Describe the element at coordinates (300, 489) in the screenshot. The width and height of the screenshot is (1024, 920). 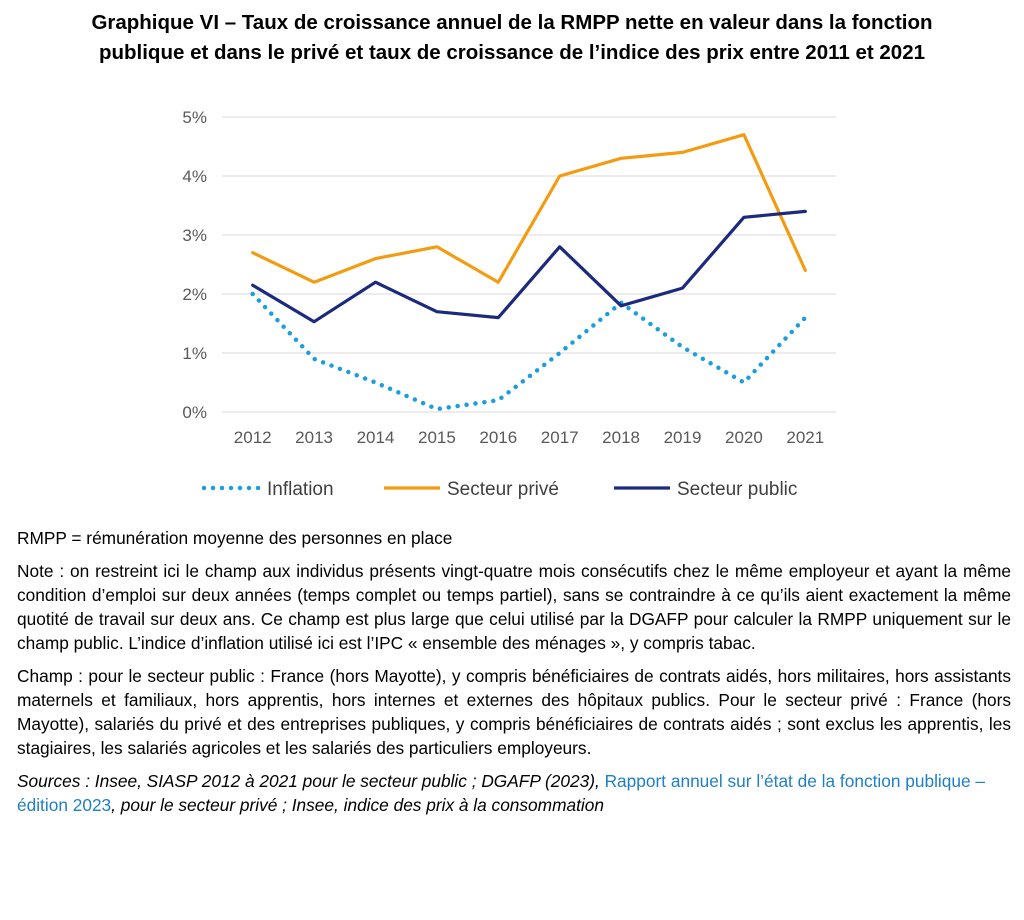
I see `legend-label: Inflation` at that location.